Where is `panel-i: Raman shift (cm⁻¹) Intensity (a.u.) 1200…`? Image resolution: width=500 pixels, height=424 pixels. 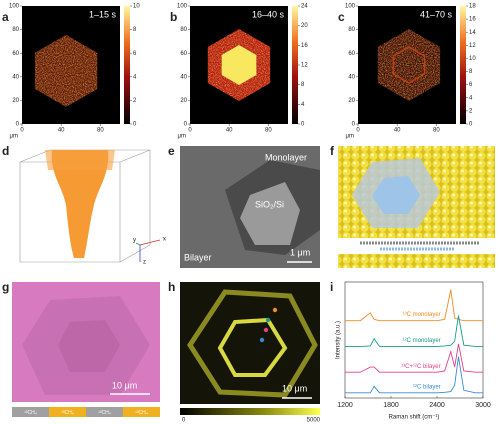 panel-i: Raman shift (cm⁻¹) Intensity (a.u.) 1200… is located at coordinates (413, 351).